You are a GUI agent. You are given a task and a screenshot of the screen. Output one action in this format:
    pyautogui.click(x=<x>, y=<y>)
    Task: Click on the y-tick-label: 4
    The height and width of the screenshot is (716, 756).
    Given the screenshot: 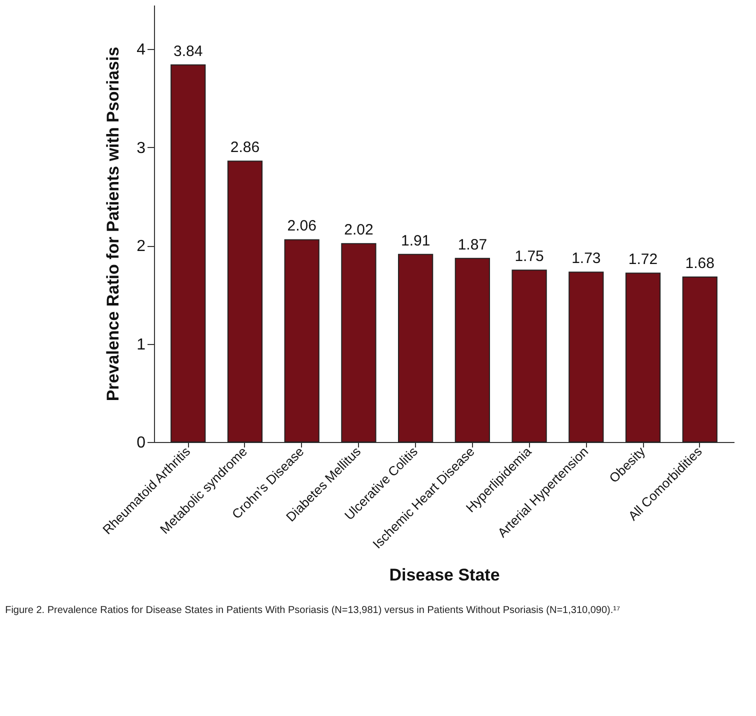 What is the action you would take?
    pyautogui.click(x=141, y=50)
    